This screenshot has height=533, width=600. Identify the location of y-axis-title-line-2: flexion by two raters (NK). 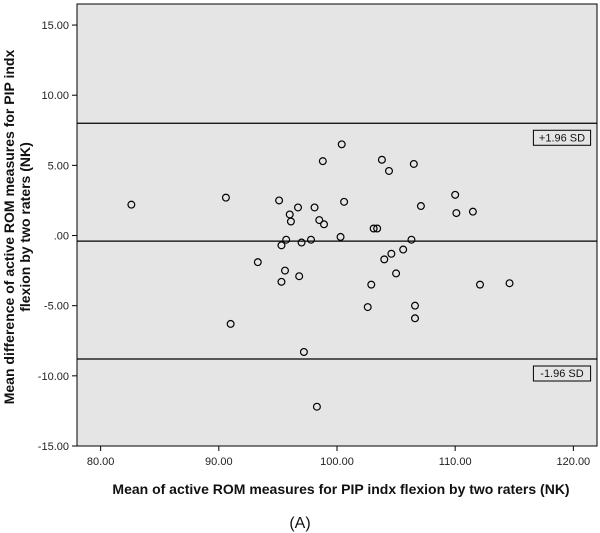
(25, 227).